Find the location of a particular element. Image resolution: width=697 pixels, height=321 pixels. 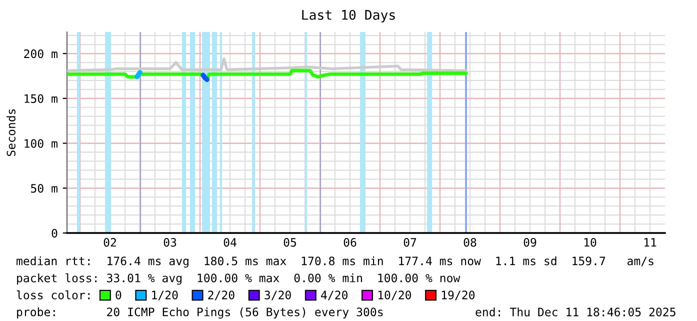

x-tick-label: 08 is located at coordinates (470, 242).